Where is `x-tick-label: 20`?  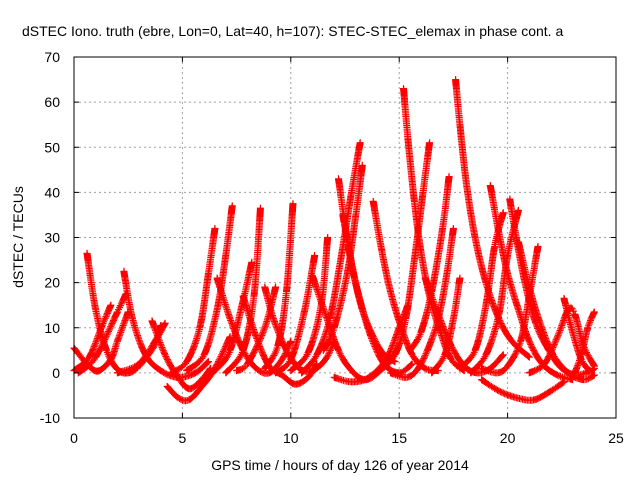 x-tick-label: 20 is located at coordinates (508, 438).